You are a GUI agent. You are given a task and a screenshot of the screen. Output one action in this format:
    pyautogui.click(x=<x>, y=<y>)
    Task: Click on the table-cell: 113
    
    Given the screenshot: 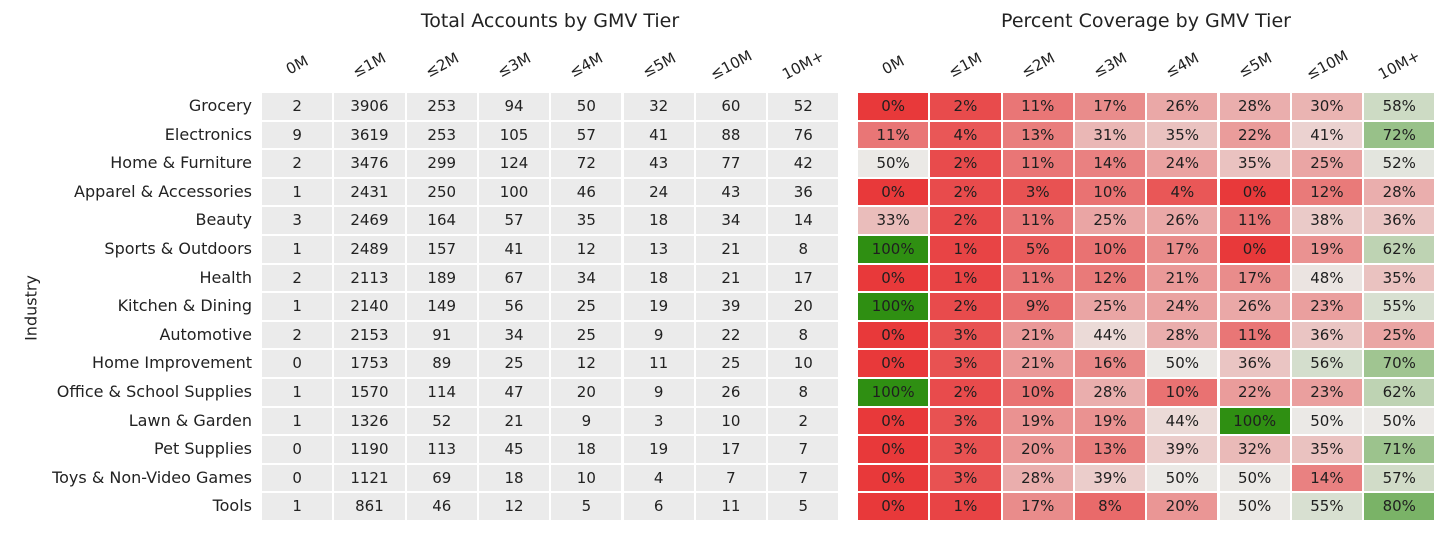 What is the action you would take?
    pyautogui.click(x=441, y=449)
    